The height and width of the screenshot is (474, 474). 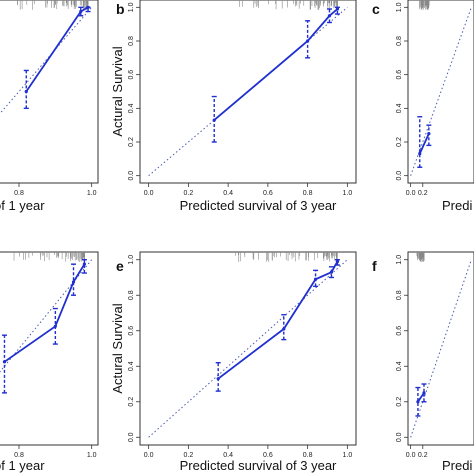 I want to click on panel-d: 0.8 1.0 of 1 year, so click(x=49, y=362).